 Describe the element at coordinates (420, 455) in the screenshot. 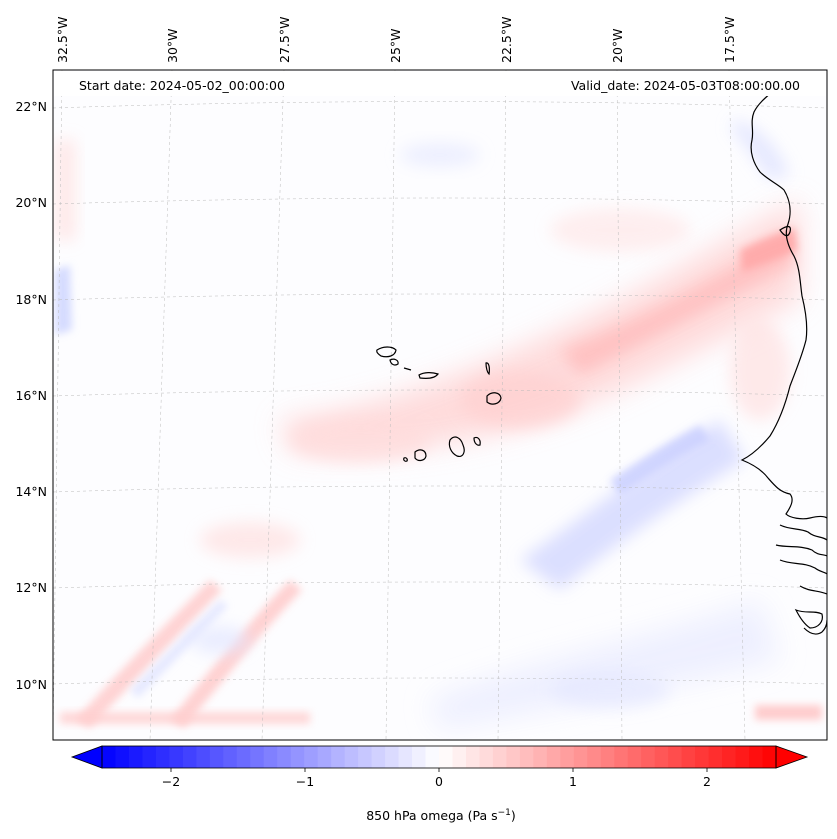

I see `island-fogo` at that location.